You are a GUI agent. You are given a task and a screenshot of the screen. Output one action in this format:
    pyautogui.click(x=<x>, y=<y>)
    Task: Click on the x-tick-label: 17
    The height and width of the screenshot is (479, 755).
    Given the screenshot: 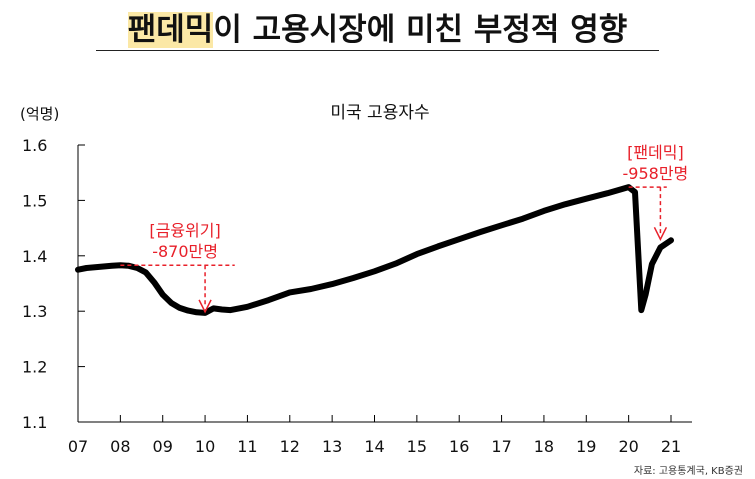 What is the action you would take?
    pyautogui.click(x=501, y=446)
    